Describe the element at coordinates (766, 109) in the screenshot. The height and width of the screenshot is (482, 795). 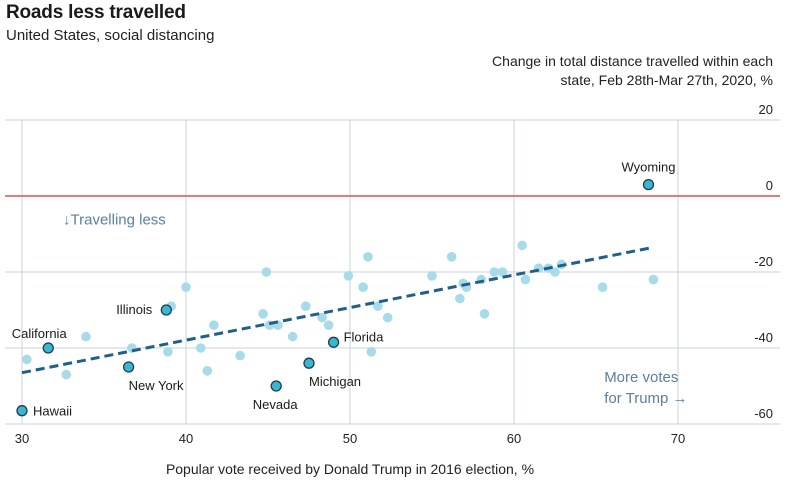
I see `y-tick-label: 20` at that location.